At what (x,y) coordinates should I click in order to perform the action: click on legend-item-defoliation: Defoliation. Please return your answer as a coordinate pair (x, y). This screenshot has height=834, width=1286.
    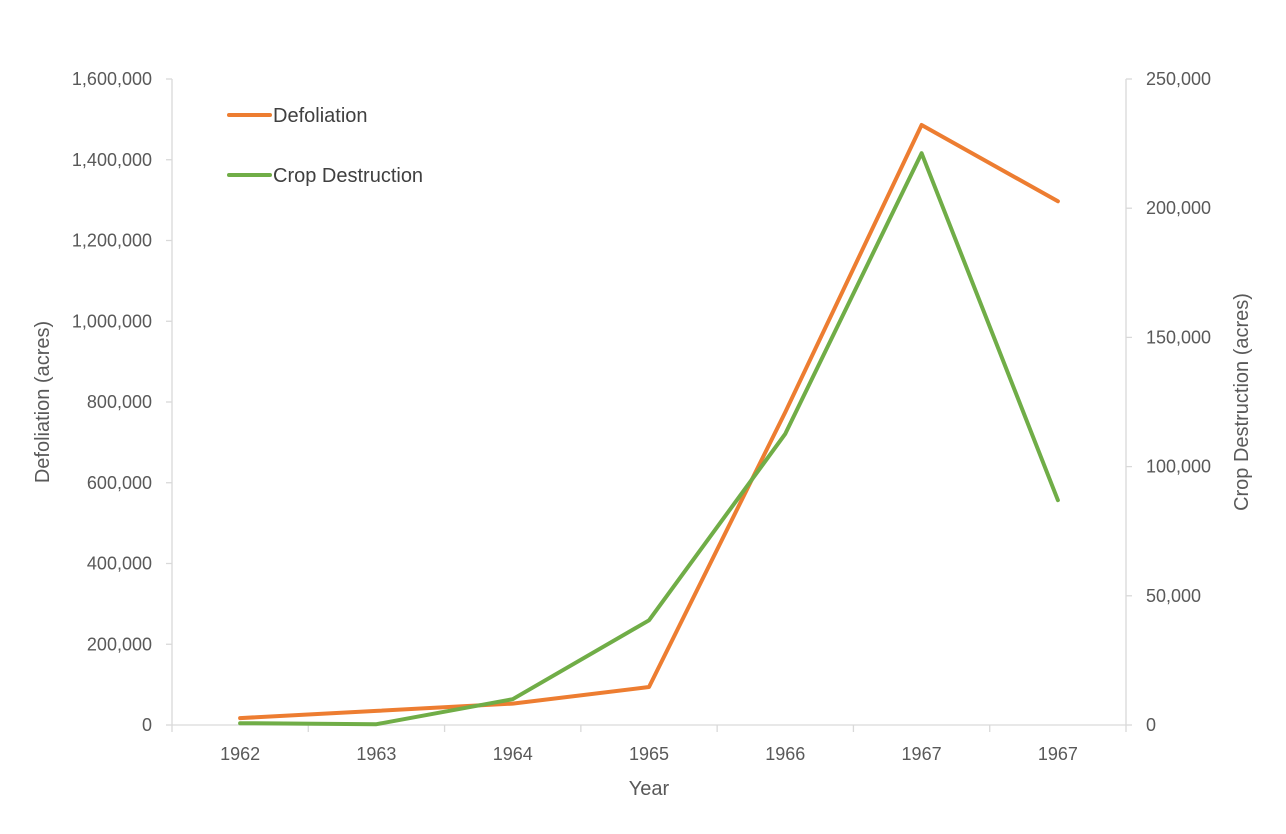
    Looking at the image, I should click on (297, 116).